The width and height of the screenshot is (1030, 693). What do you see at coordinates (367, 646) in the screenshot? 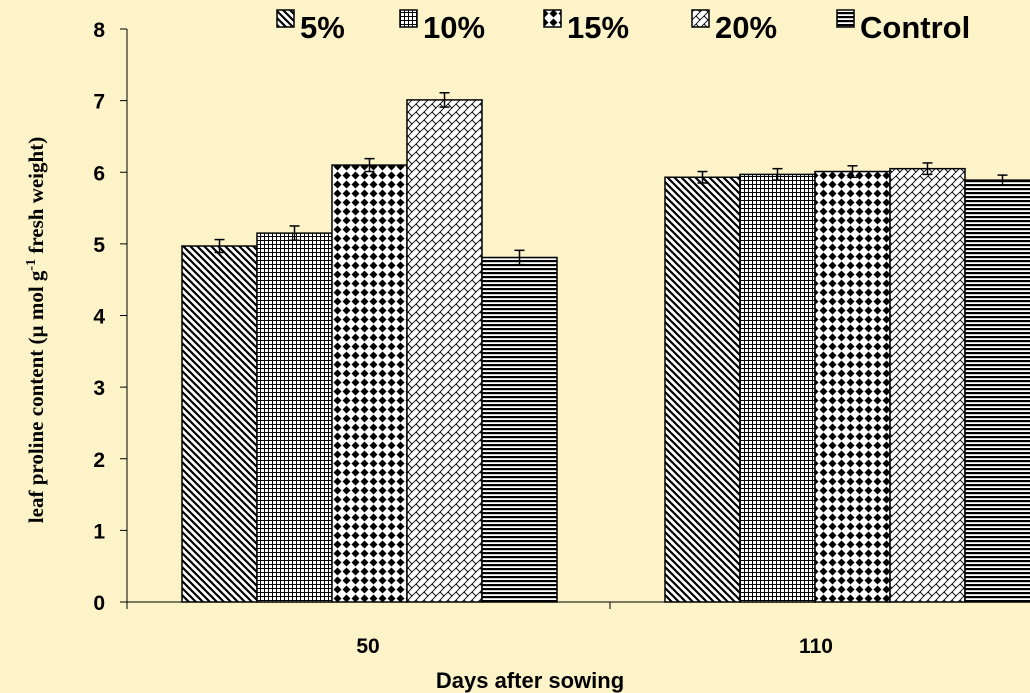
I see `x-tick-label: 50` at bounding box center [367, 646].